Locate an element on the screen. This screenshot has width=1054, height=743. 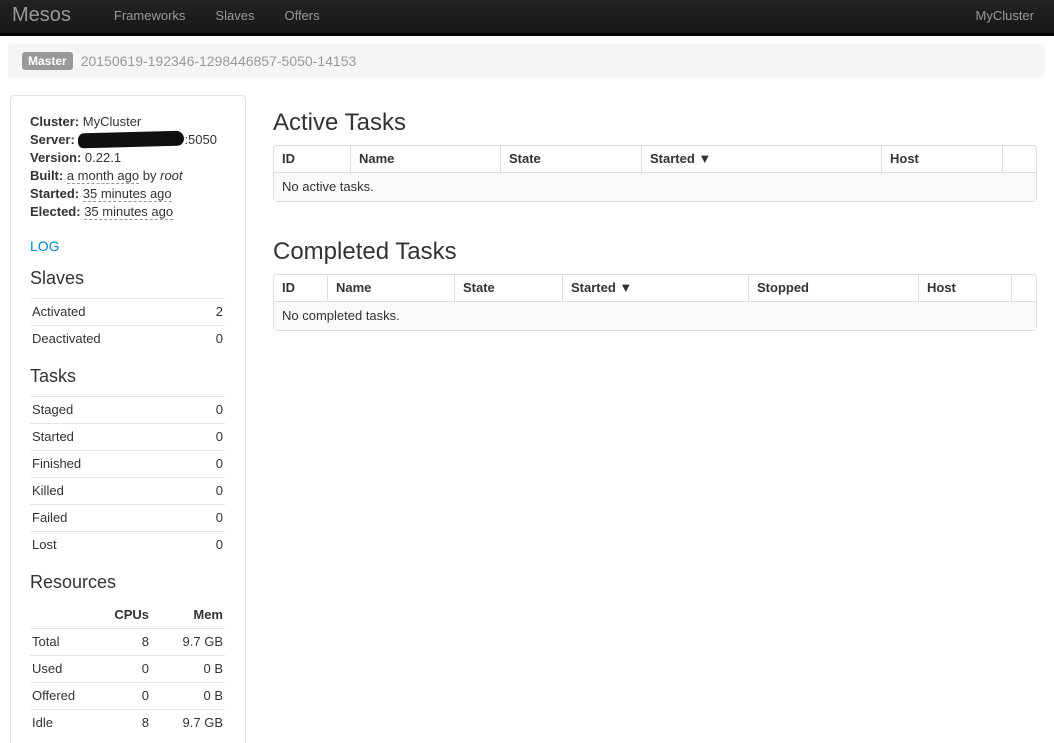
completed-tasks-empty-message: No completed tasks. is located at coordinates (655, 315).